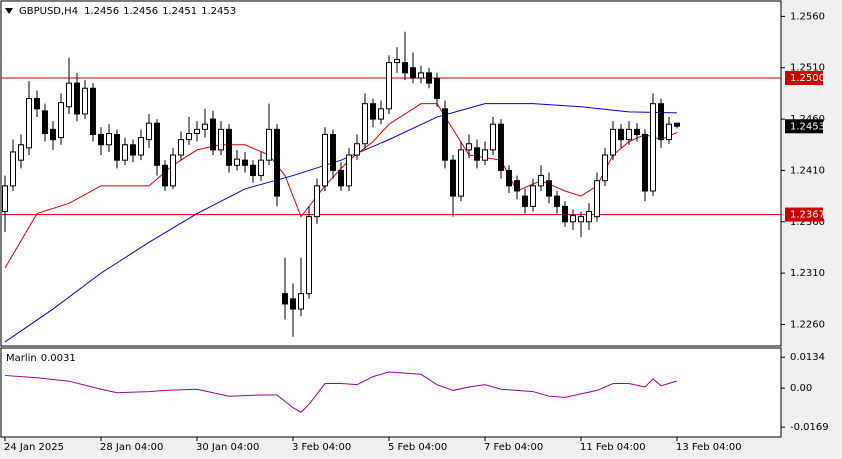  Describe the element at coordinates (179, 11) in the screenshot. I see `header-low: 1.2451` at that location.